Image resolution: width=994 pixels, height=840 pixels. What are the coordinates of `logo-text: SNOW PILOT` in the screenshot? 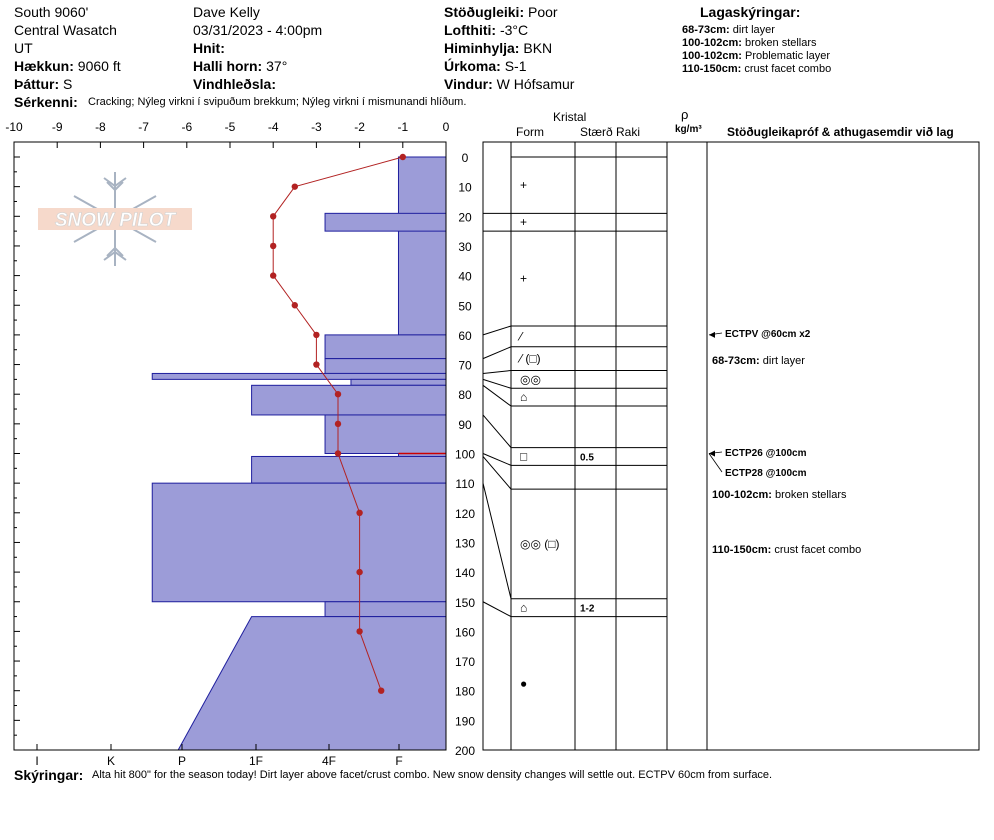 It's located at (116, 220).